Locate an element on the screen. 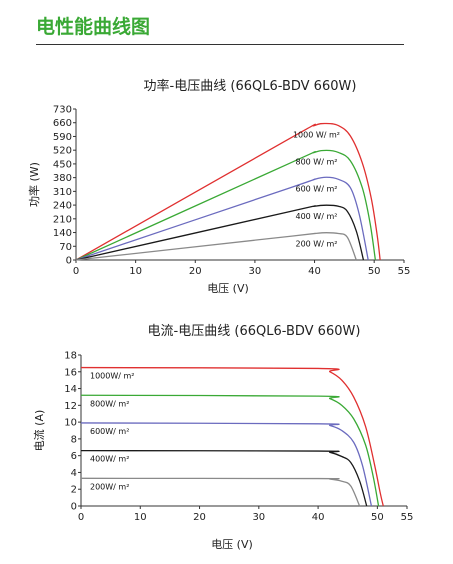 This screenshot has height=564, width=453. y-tick-label: 660 is located at coordinates (62, 123).